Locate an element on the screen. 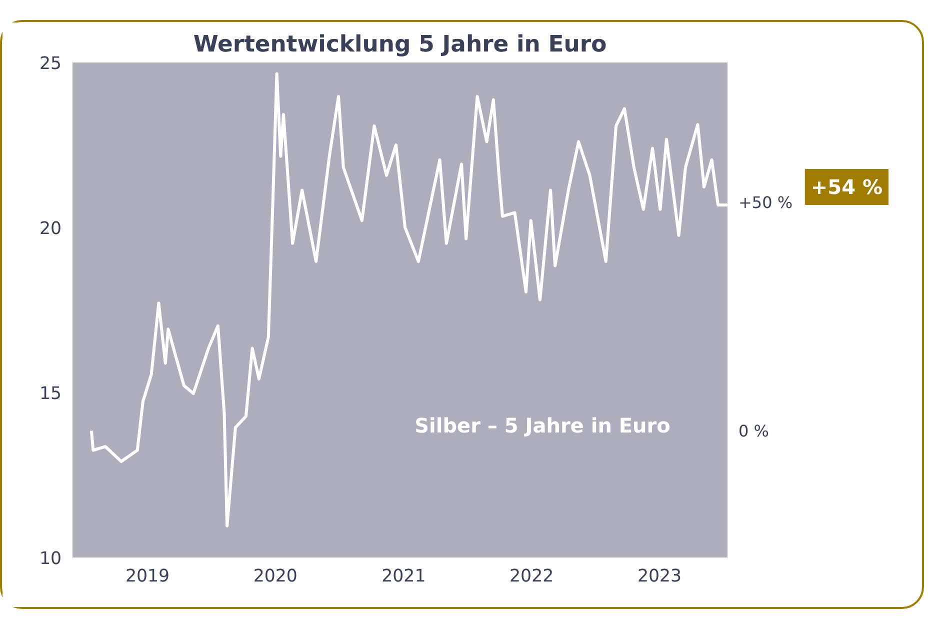  x-tick-label: 2023 is located at coordinates (659, 576).